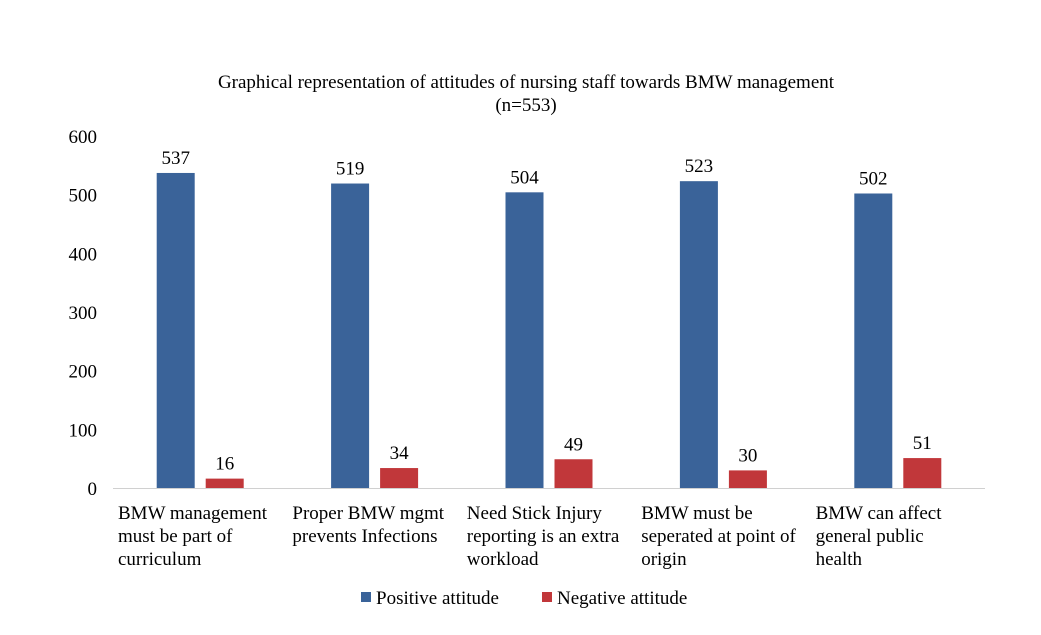 This screenshot has width=1041, height=635. What do you see at coordinates (524, 177) in the screenshot?
I see `data-label: 504` at bounding box center [524, 177].